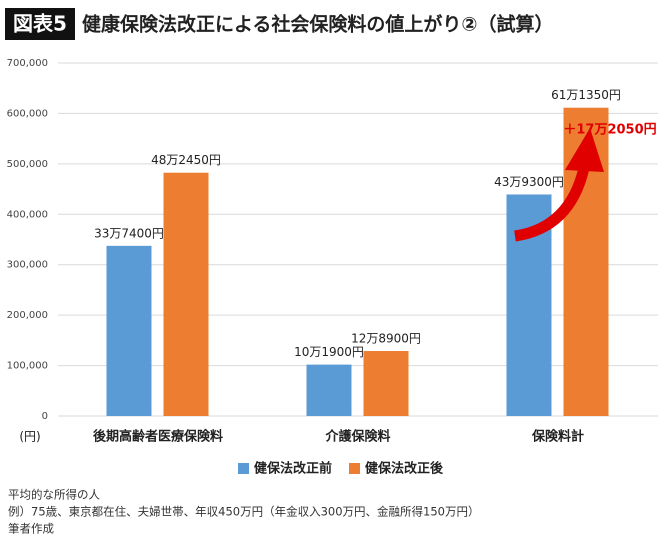  I want to click on x-tick-label: 保険料計, so click(557, 437).